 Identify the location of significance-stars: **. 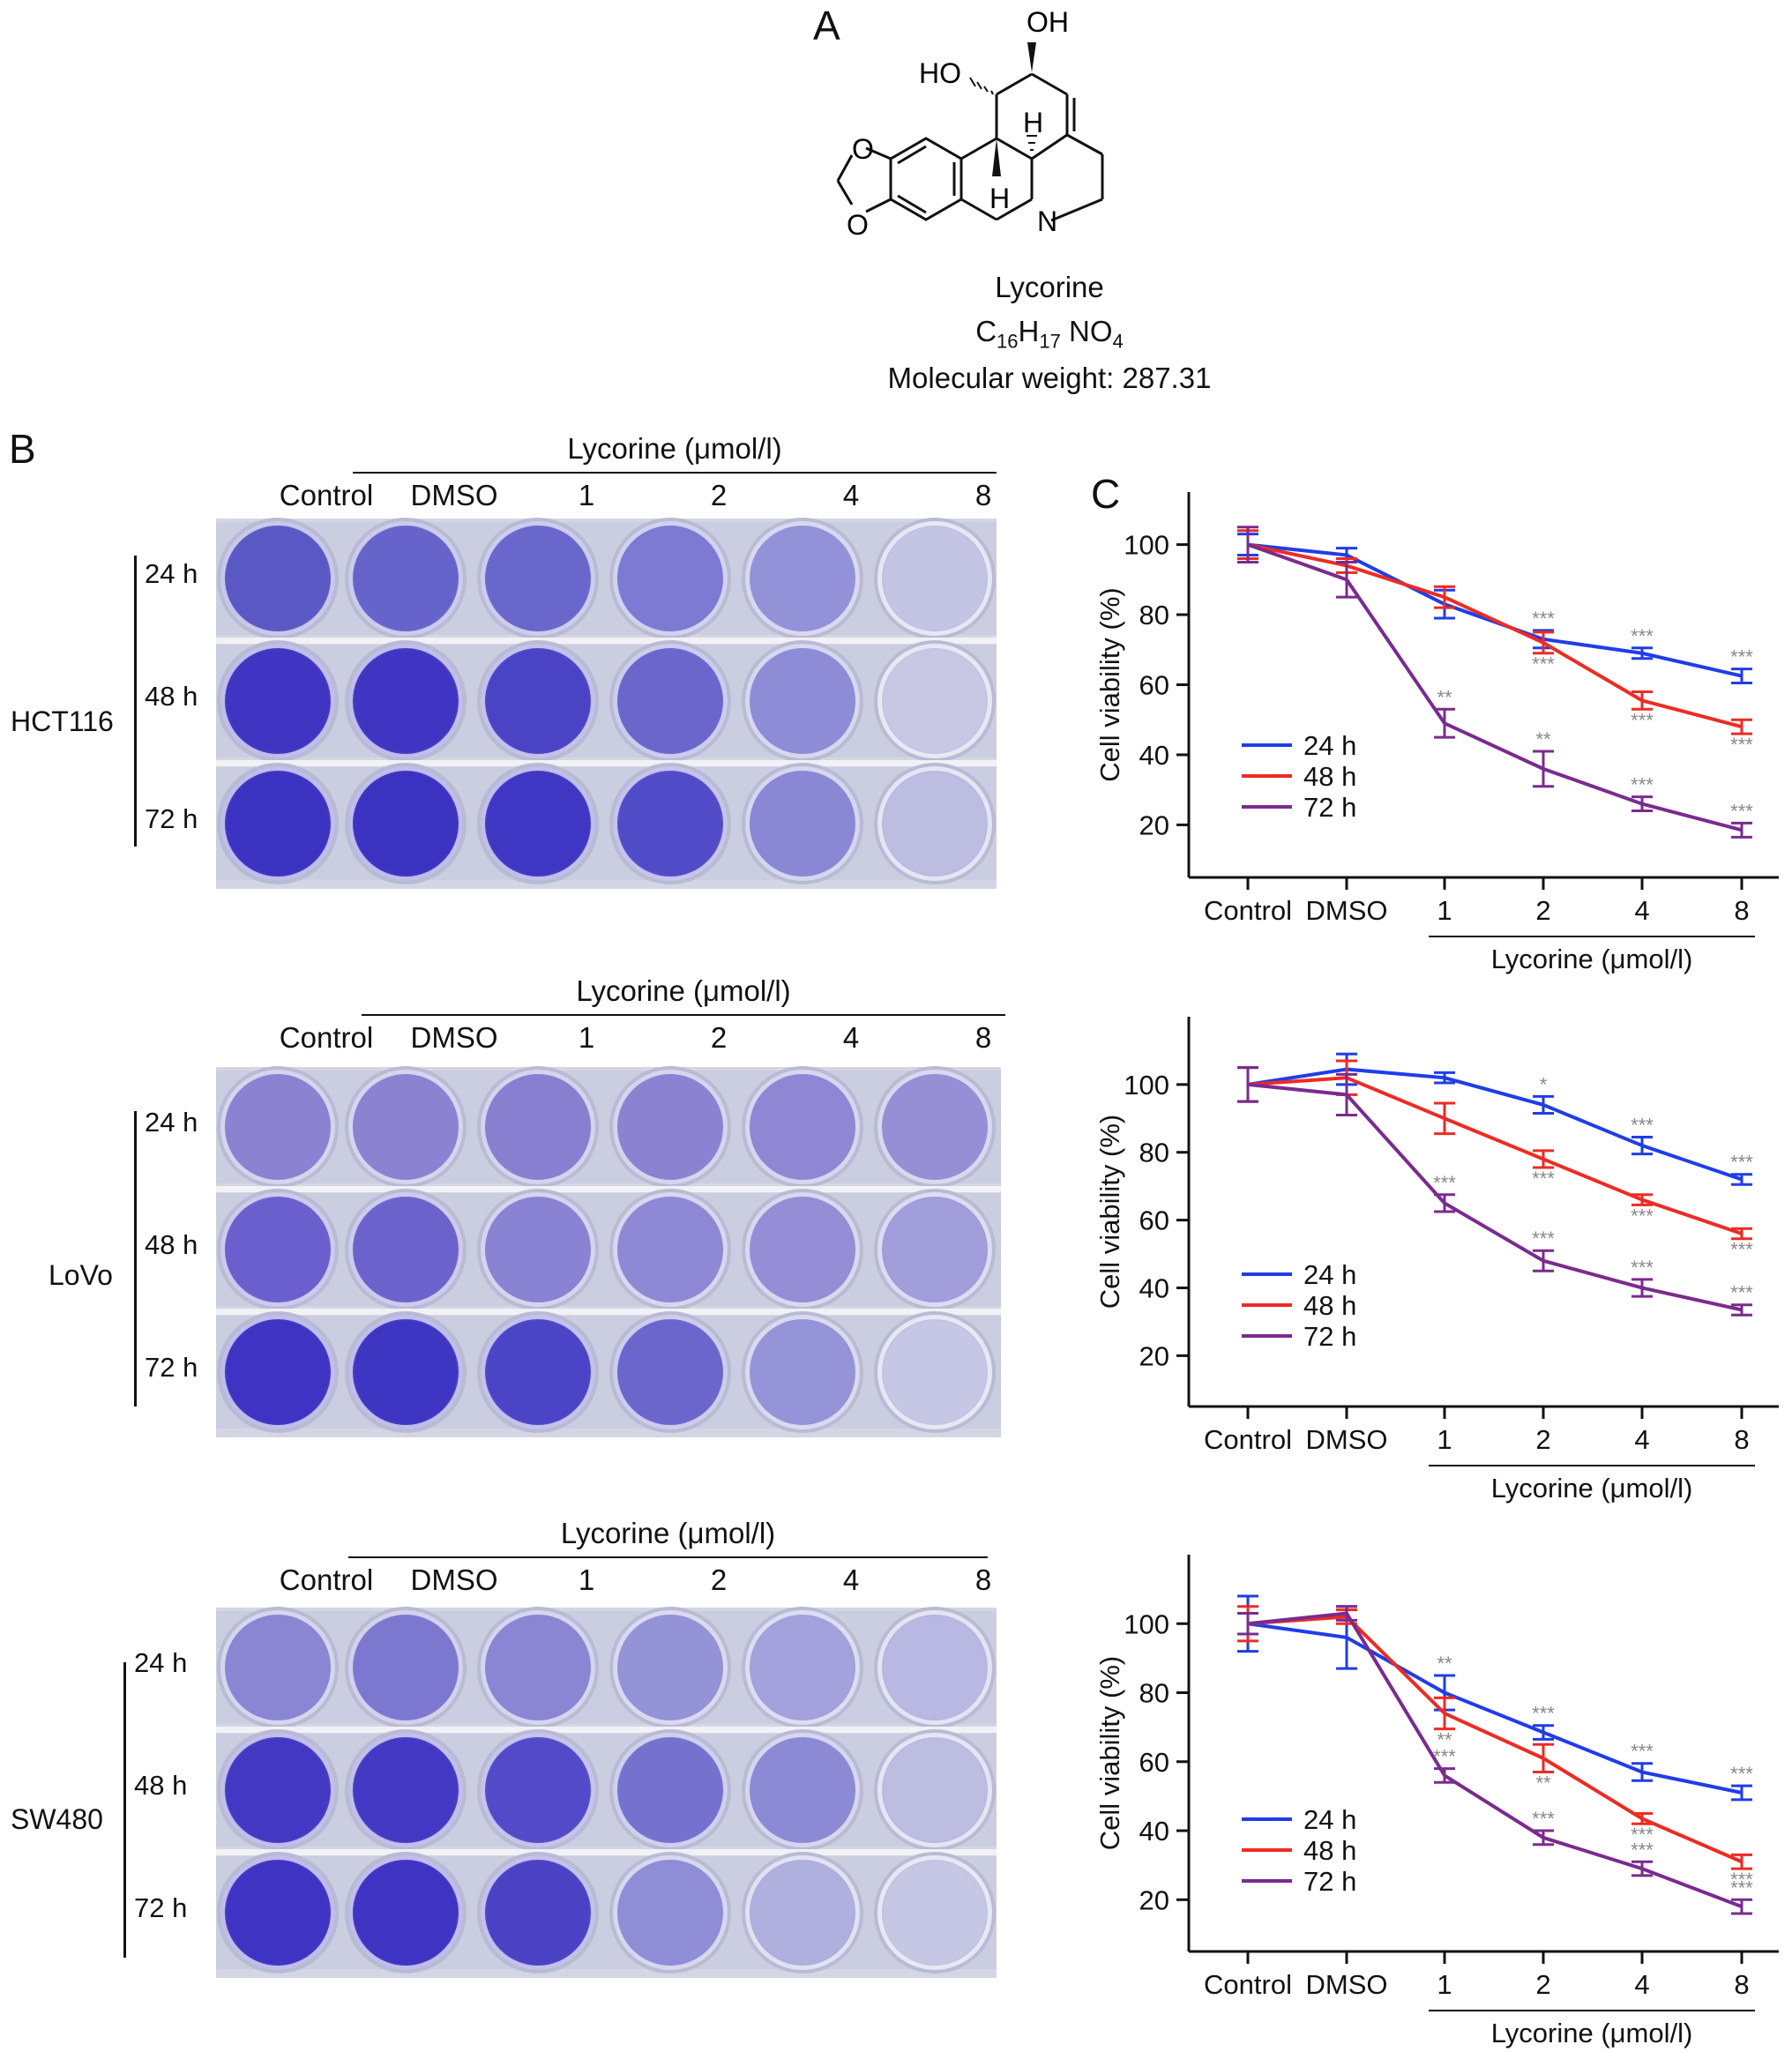
(1444, 1664).